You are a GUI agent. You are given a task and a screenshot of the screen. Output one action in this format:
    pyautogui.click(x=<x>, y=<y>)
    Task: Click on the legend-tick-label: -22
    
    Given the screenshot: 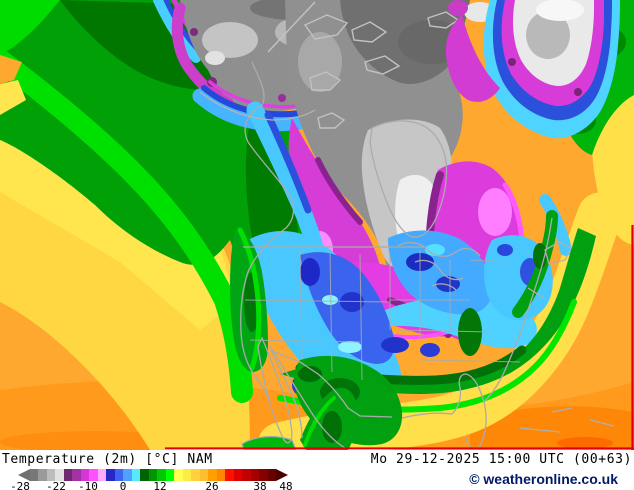 What is the action you would take?
    pyautogui.click(x=56, y=485)
    